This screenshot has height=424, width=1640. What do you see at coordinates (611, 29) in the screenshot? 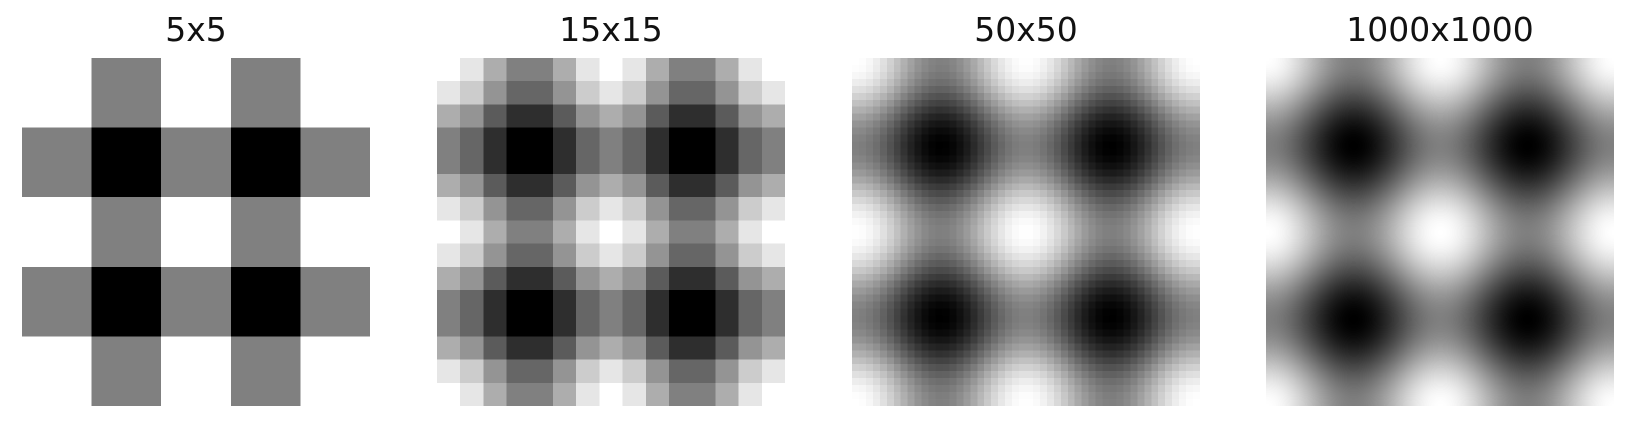
I see `panel-title: 15x15` at bounding box center [611, 29].